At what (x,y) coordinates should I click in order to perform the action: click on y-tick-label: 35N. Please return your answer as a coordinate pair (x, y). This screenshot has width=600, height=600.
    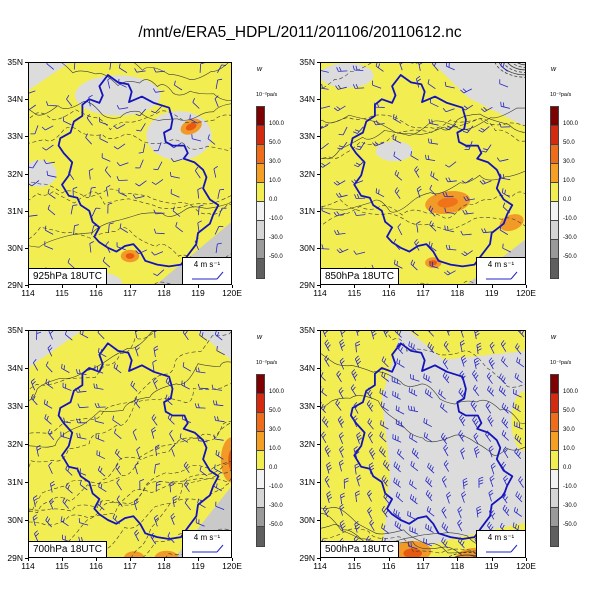
    Looking at the image, I should click on (15, 330).